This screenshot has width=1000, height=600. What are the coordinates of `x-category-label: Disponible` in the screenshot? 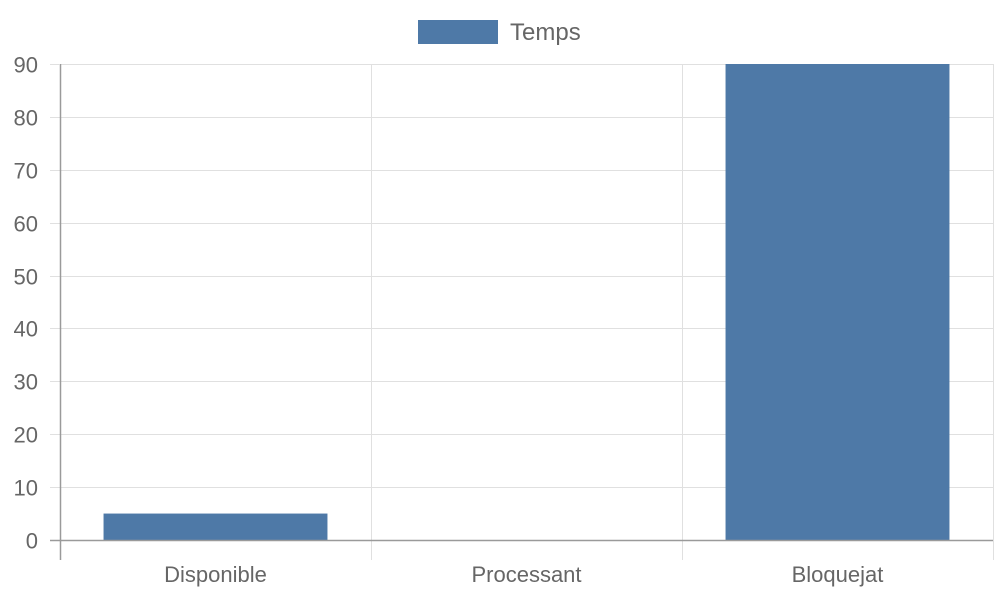 It's located at (215, 574).